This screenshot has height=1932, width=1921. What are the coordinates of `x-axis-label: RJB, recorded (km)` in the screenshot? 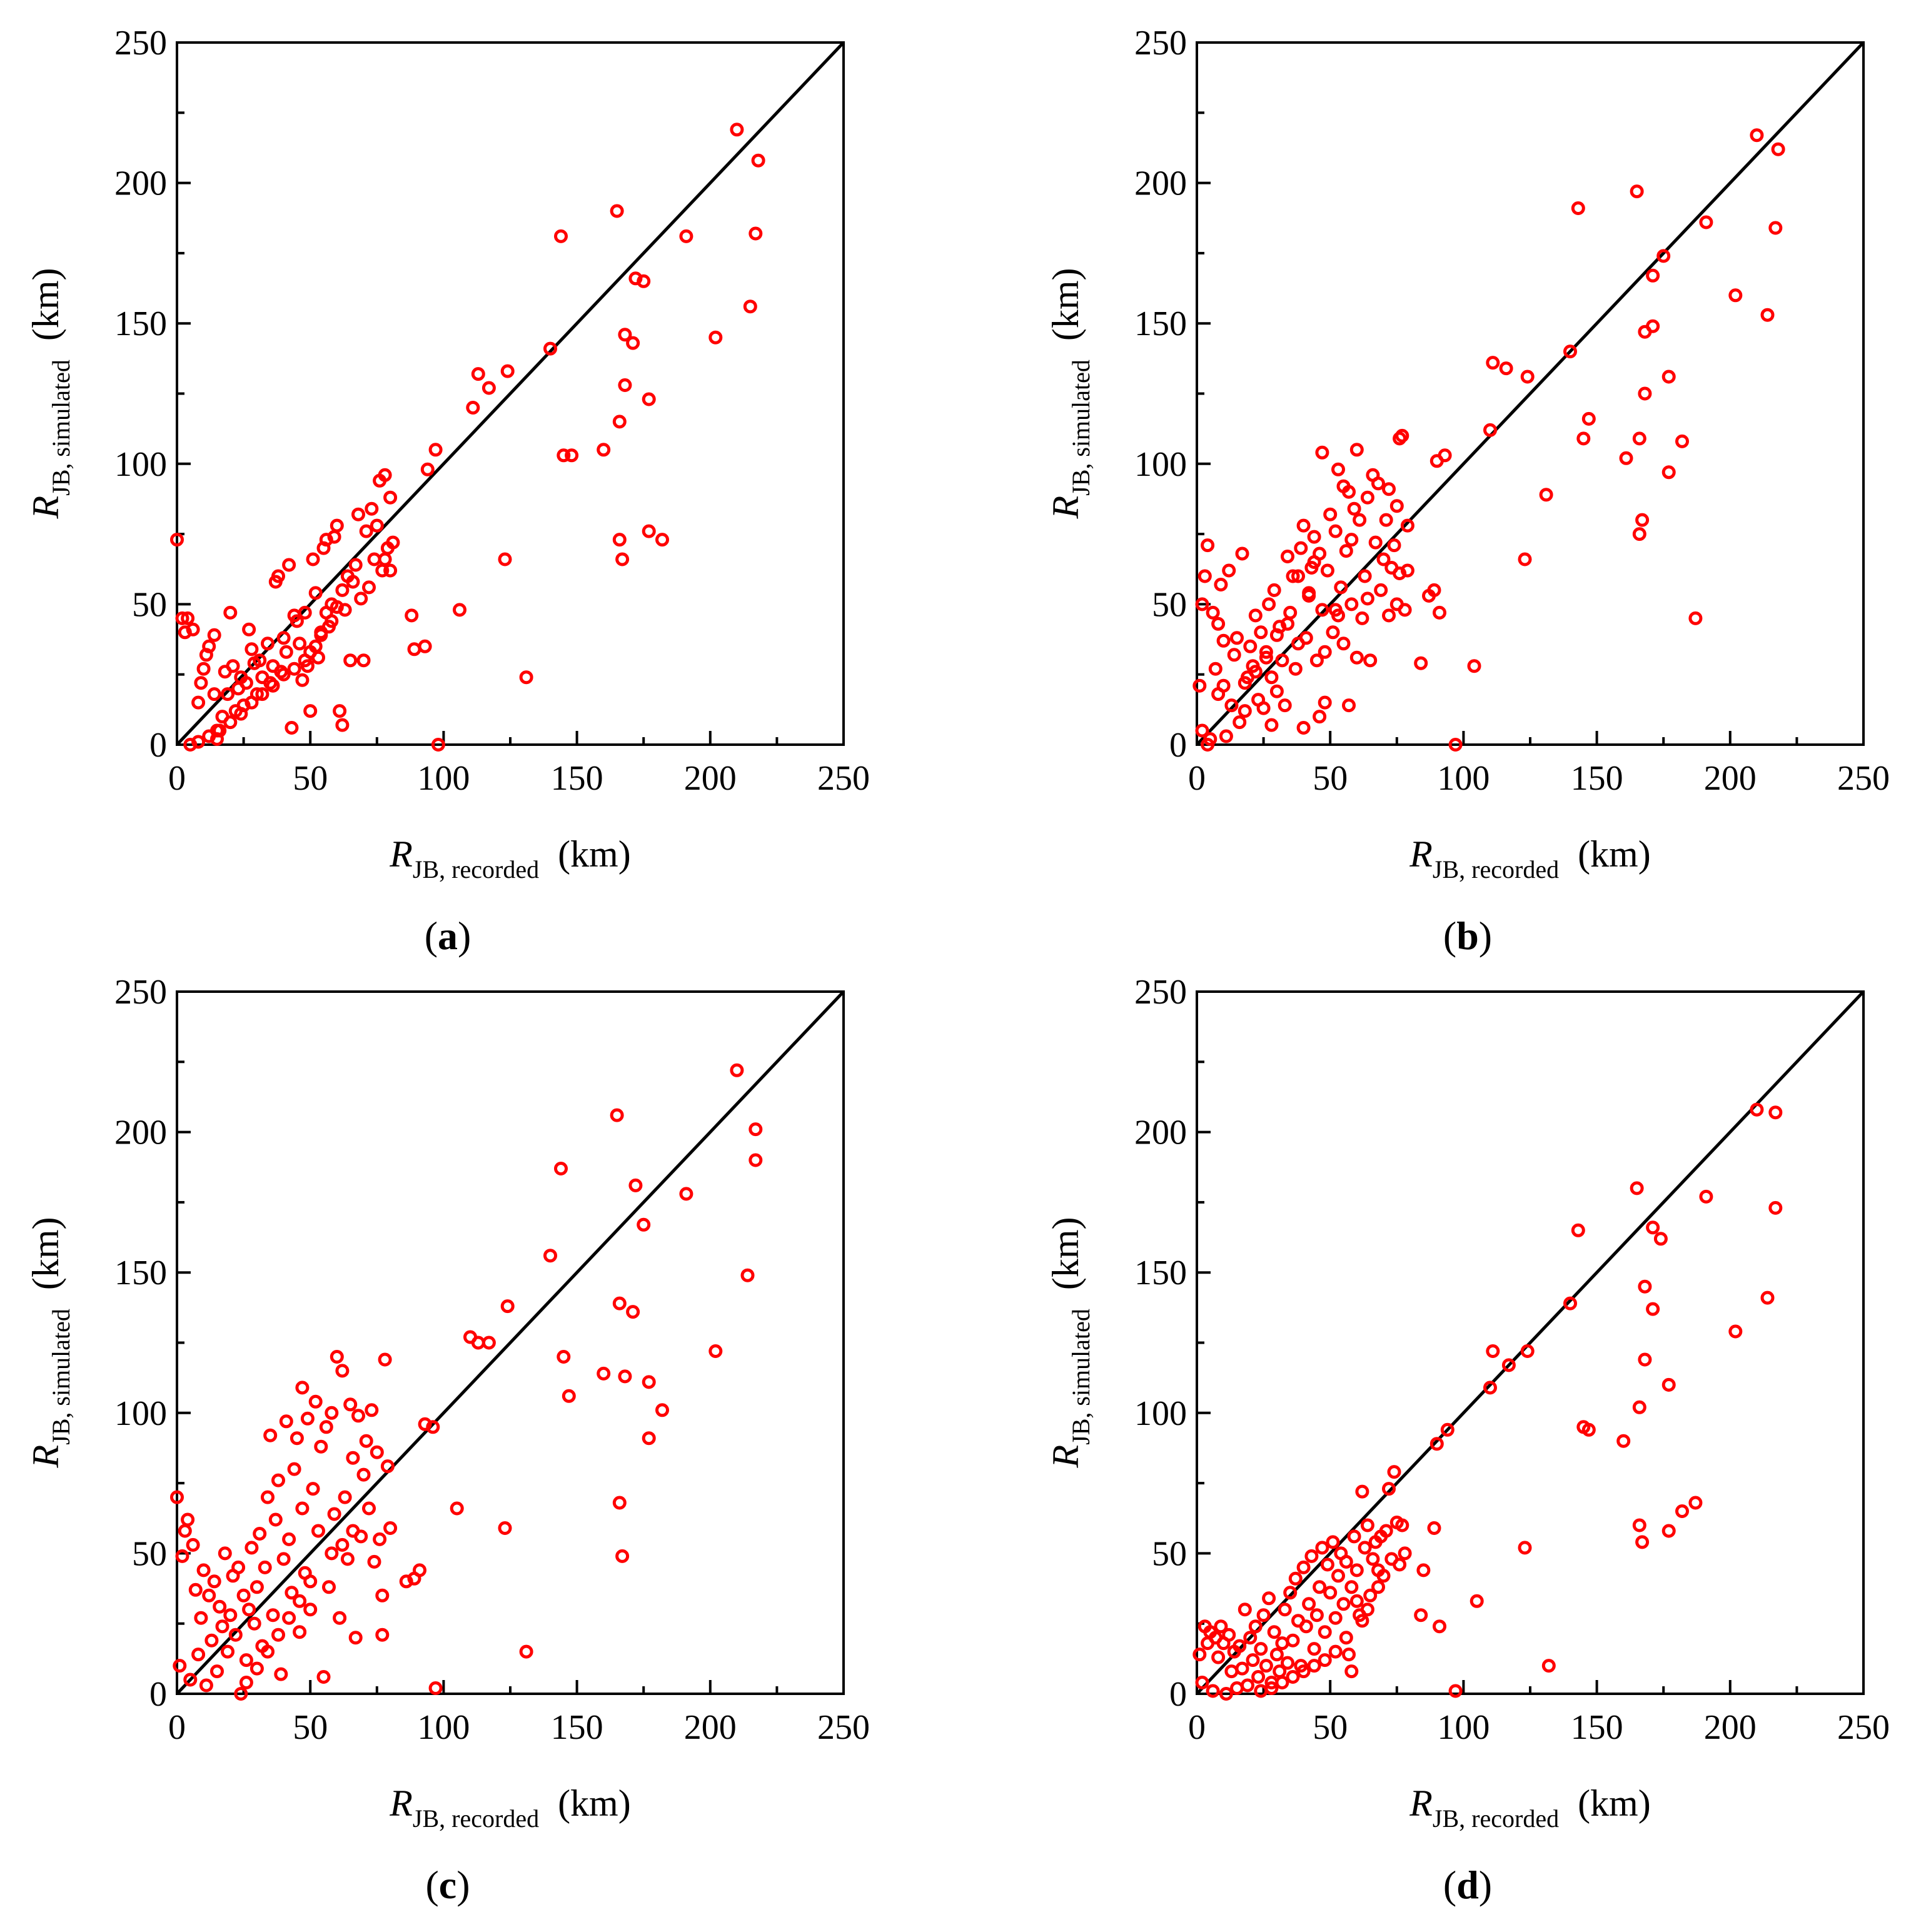 It's located at (509, 1808).